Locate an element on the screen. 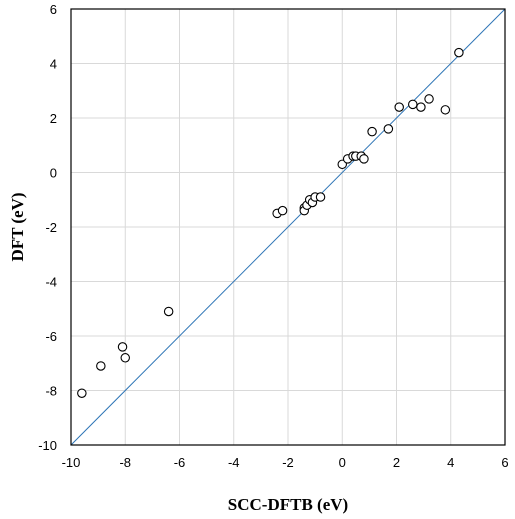  x-tick-label: -6 is located at coordinates (180, 462).